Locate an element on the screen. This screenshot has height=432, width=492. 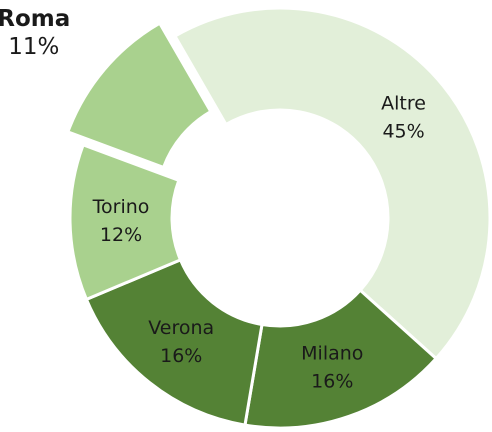
slice-value-label: 11% is located at coordinates (33, 47).